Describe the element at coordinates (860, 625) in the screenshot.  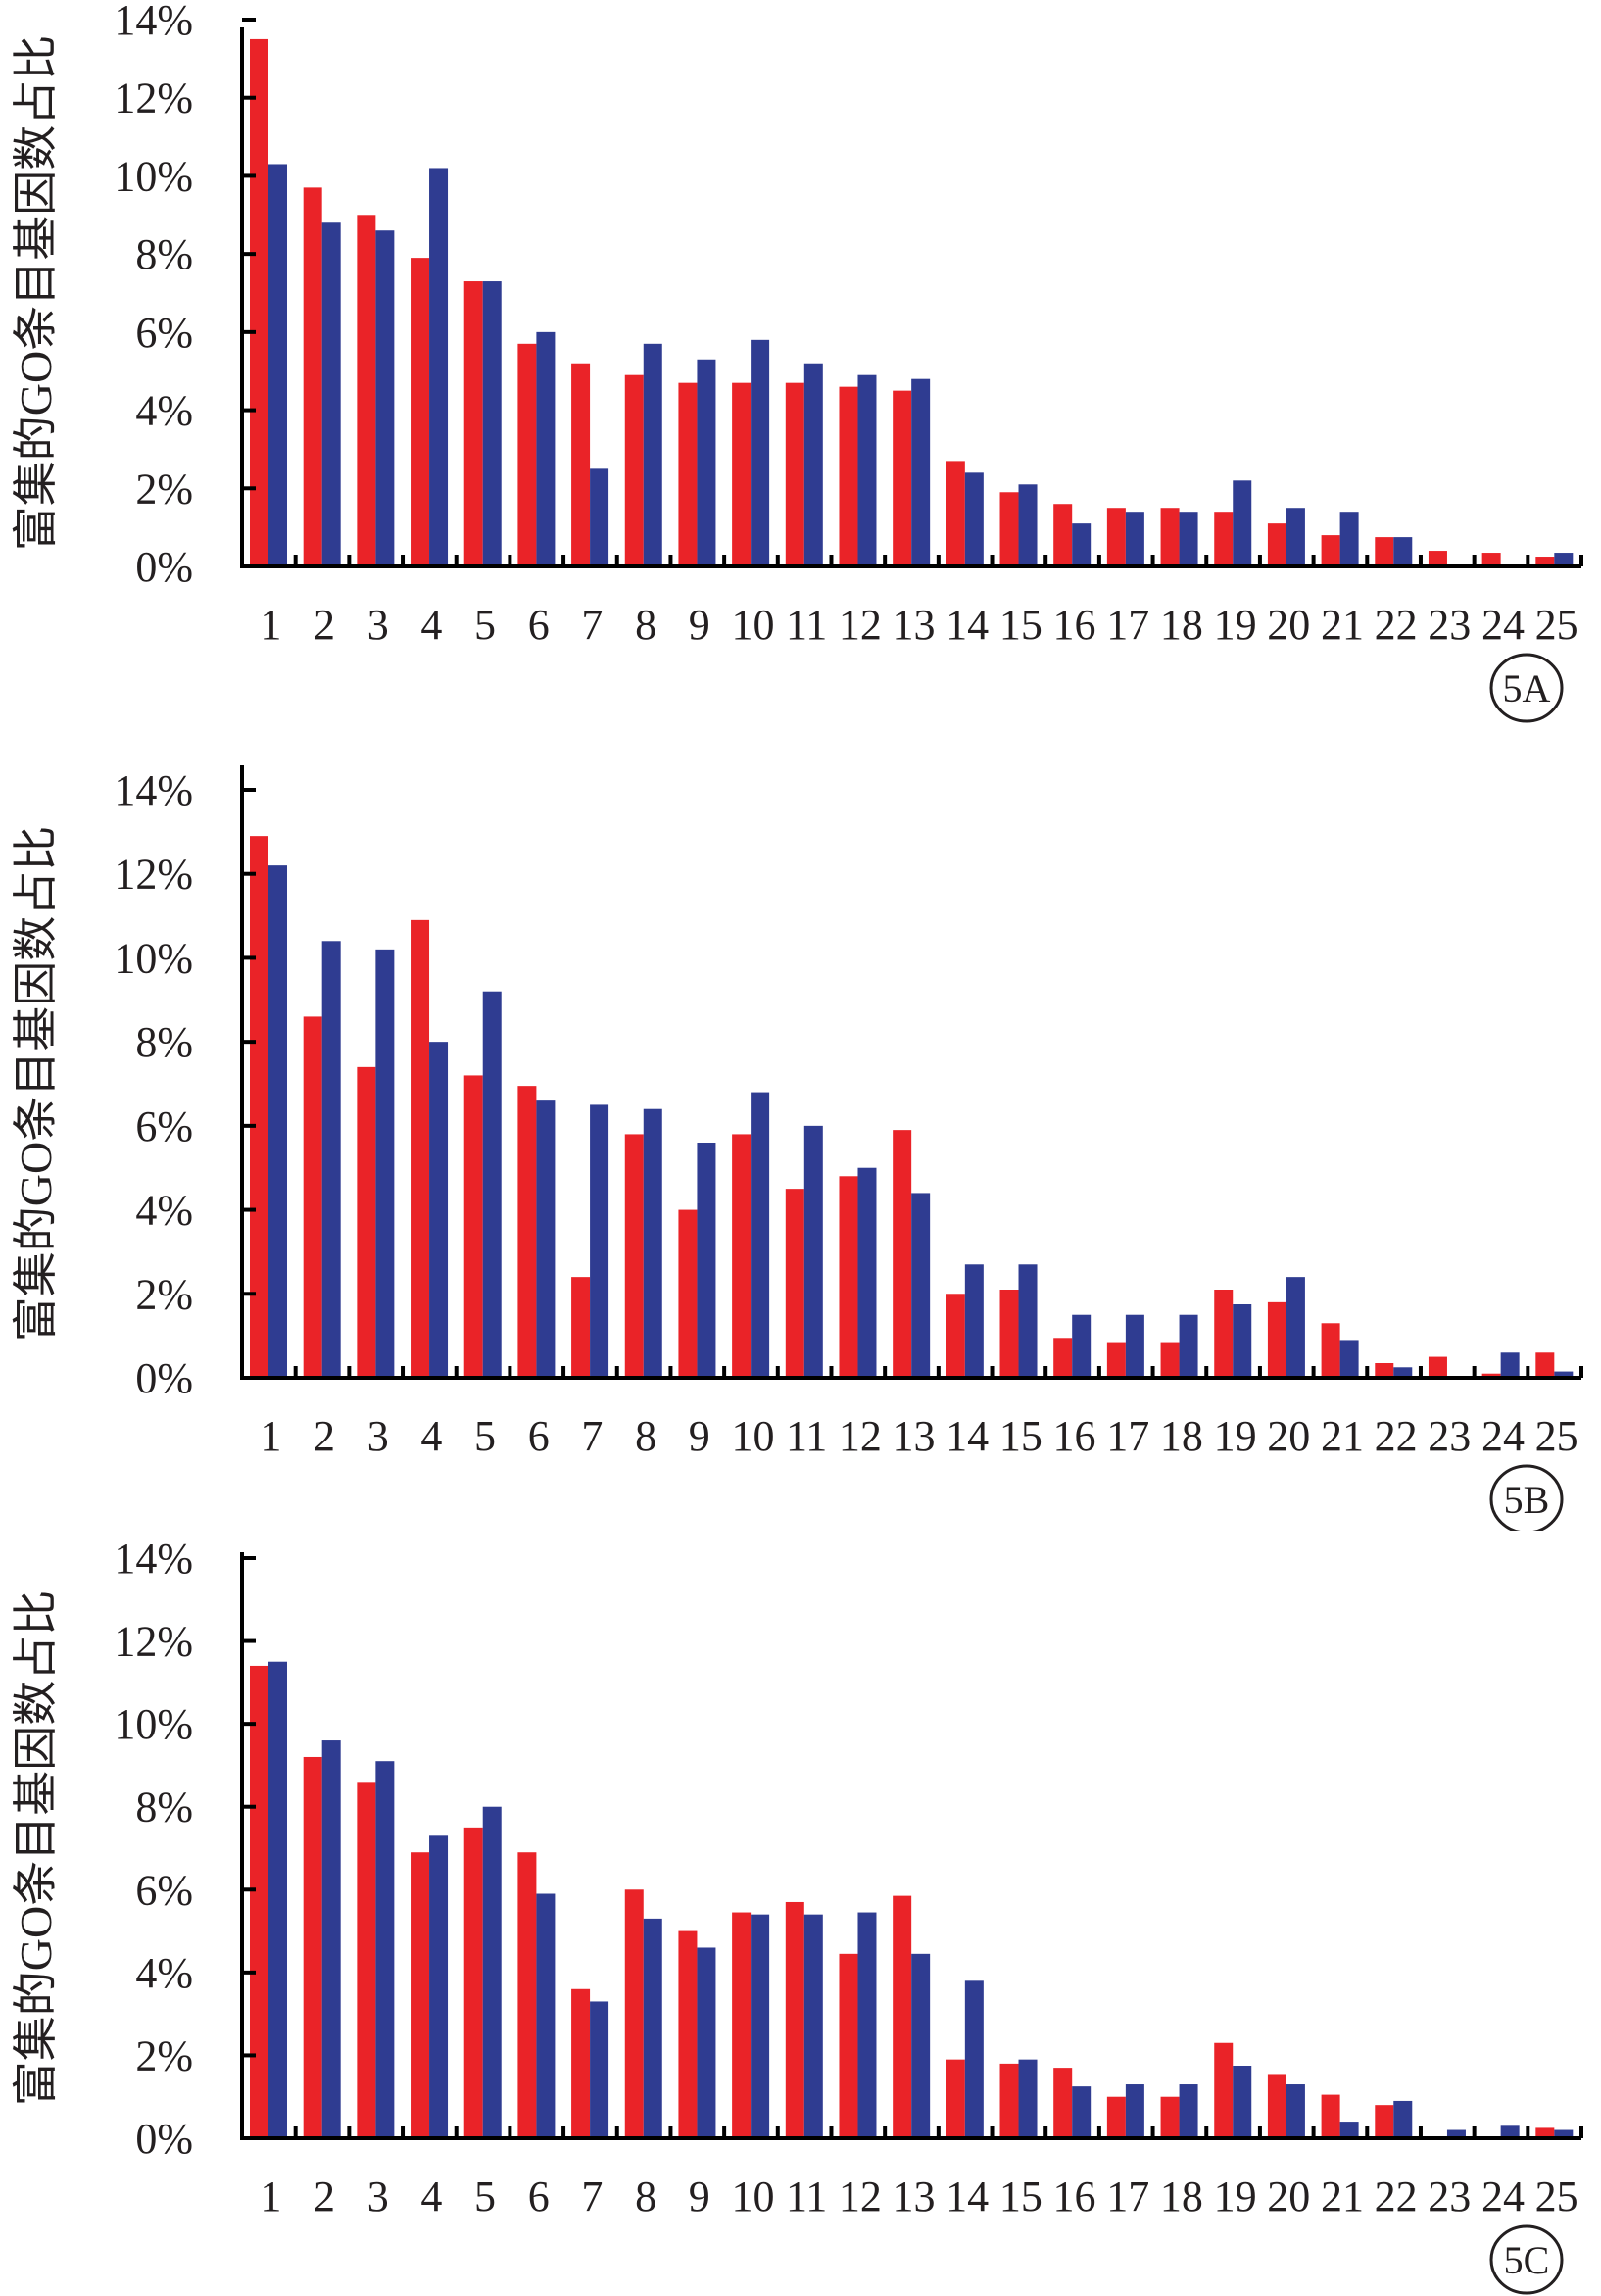
I see `x-tick-label-12: 12` at that location.